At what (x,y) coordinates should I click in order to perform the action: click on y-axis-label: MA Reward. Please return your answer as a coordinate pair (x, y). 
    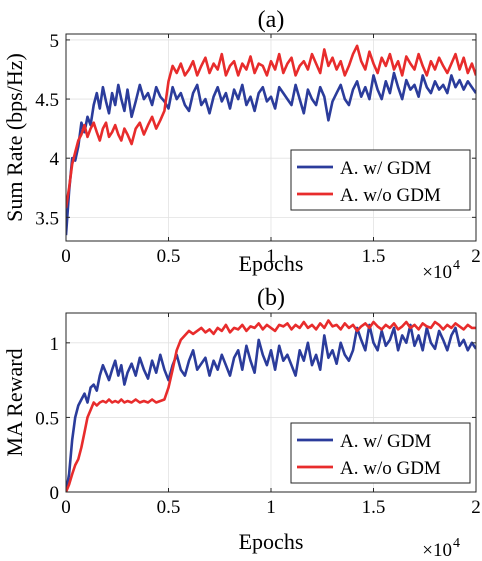
    Looking at the image, I should click on (14, 402).